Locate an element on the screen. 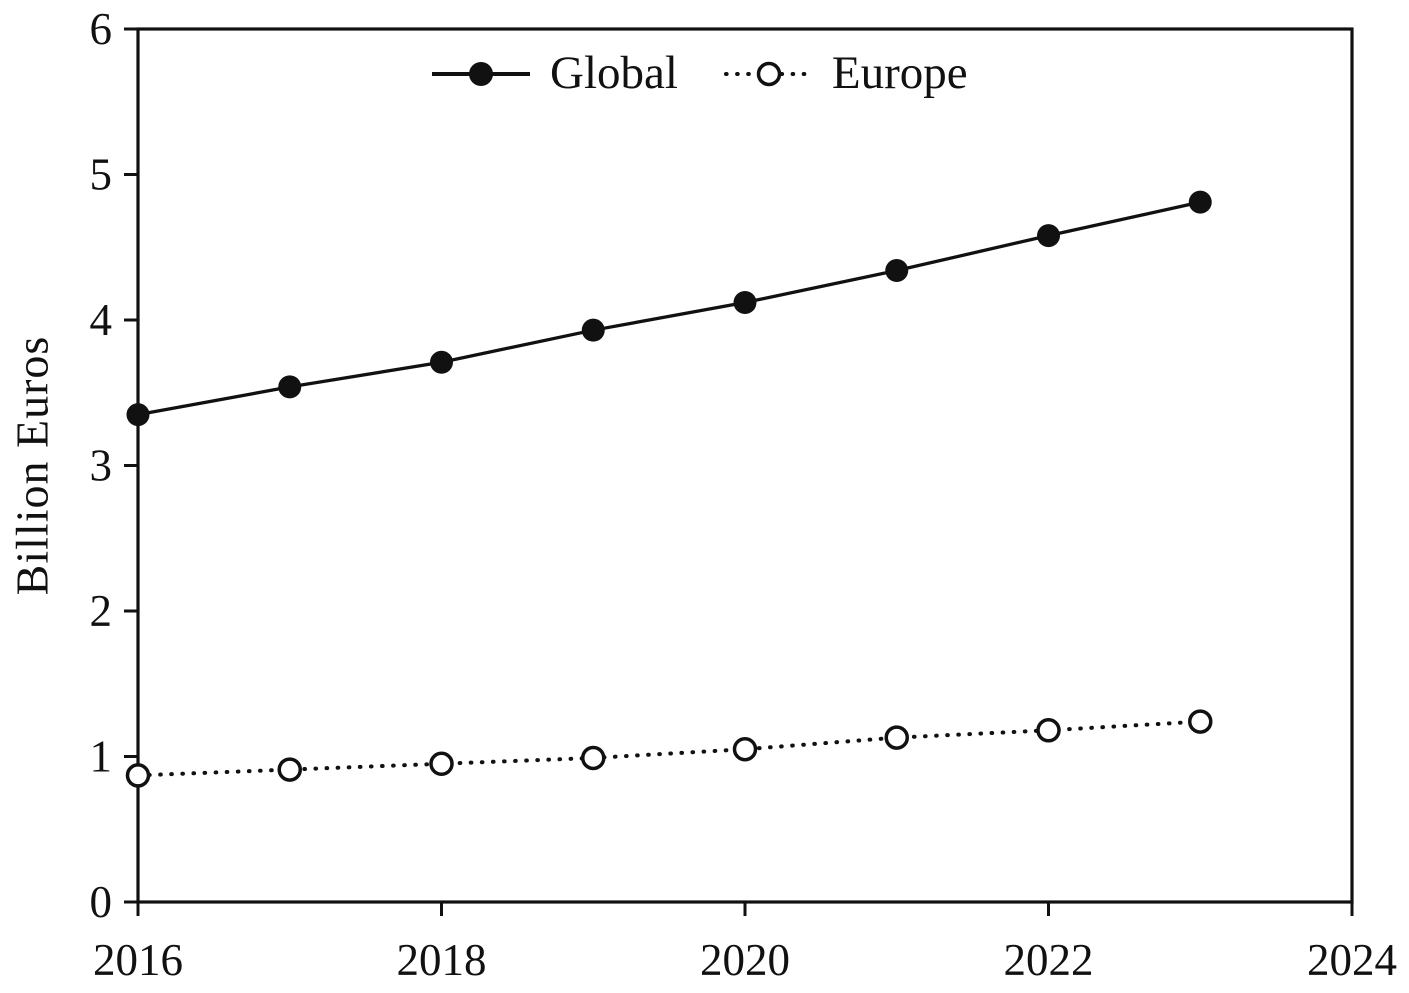 The image size is (1409, 993). y-axis-tick-label: 0 is located at coordinates (101, 902).